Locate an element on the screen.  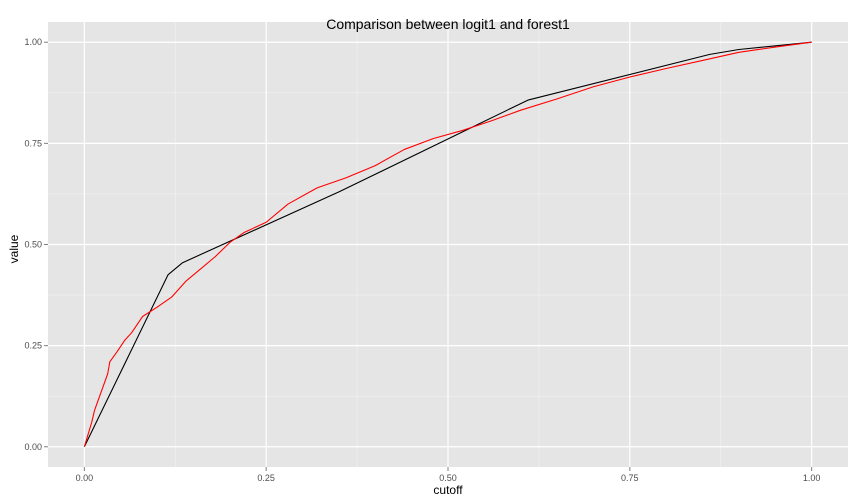
chart-title: Comparison between logit1 and forest1 is located at coordinates (448, 24).